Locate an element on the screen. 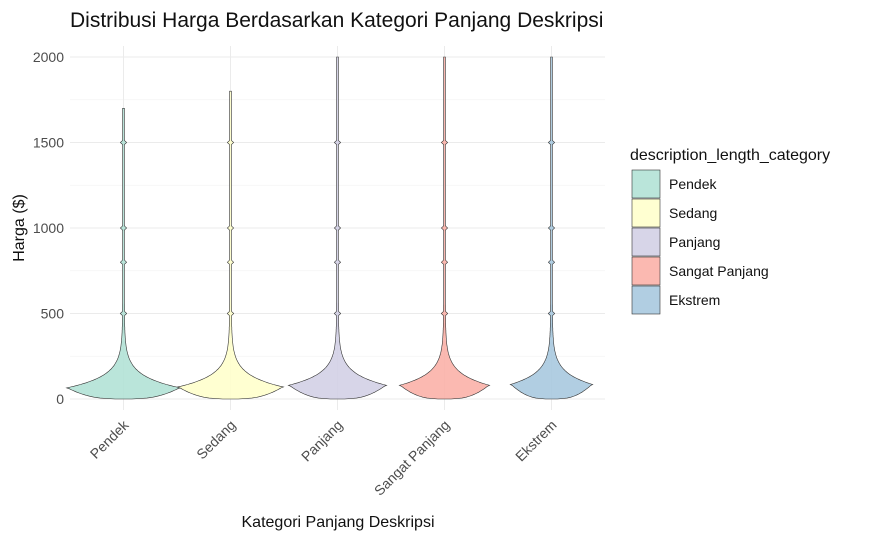 The width and height of the screenshot is (875, 540). legend-label: Panjang is located at coordinates (694, 242).